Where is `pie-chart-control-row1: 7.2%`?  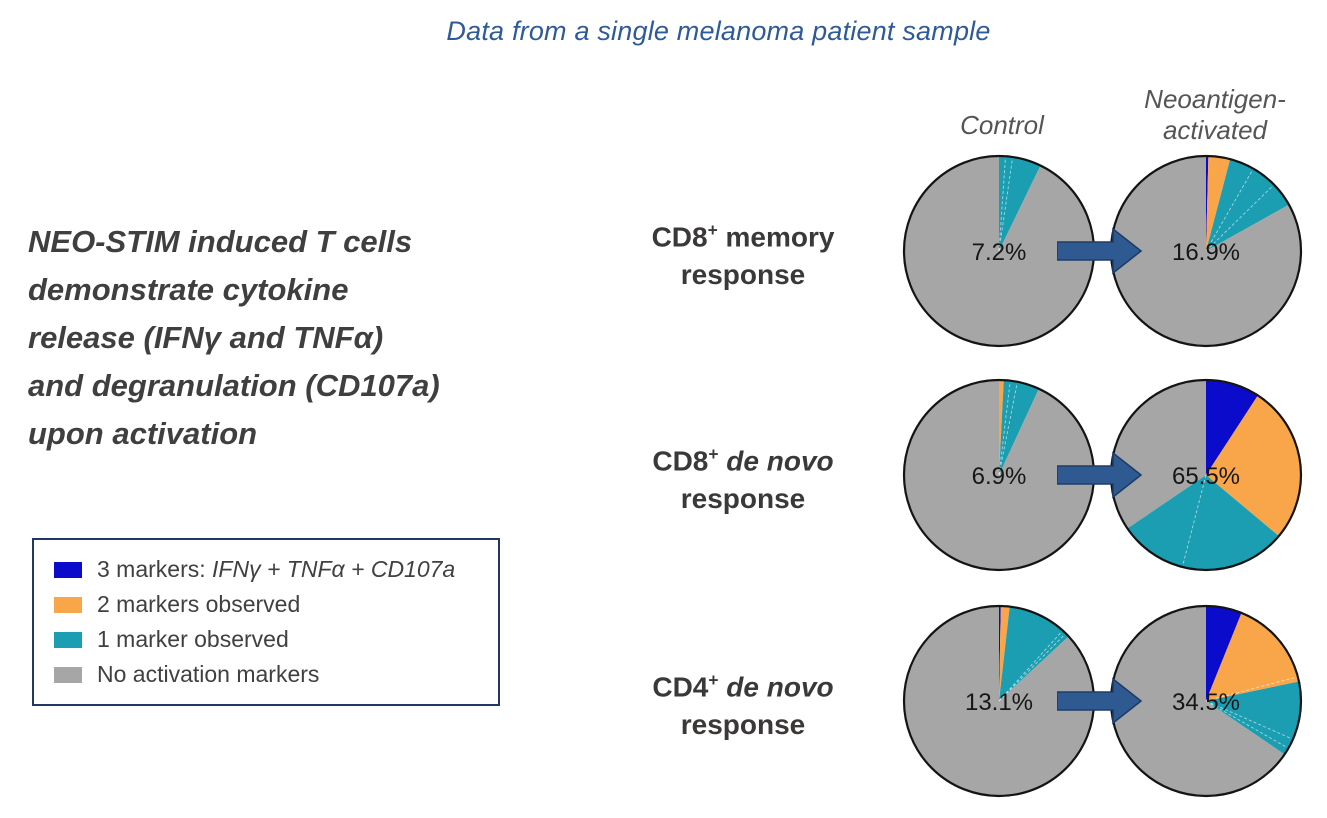 pie-chart-control-row1: 7.2% is located at coordinates (999, 251).